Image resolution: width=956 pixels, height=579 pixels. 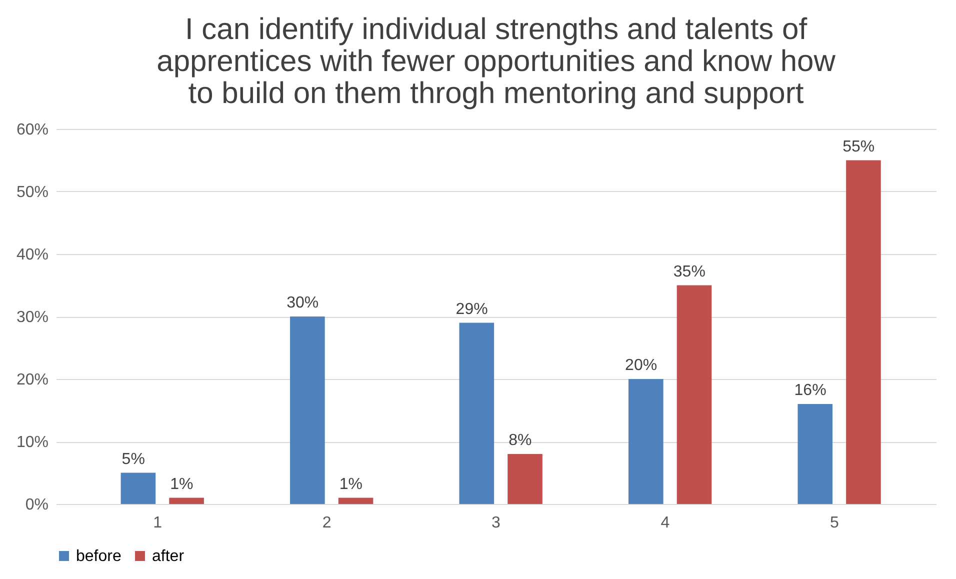 I want to click on chart-title: I can identify individual strengths and talents of apprentices with fewer opportunities and know how to build on them throgh mentoring and support, so click(x=496, y=61).